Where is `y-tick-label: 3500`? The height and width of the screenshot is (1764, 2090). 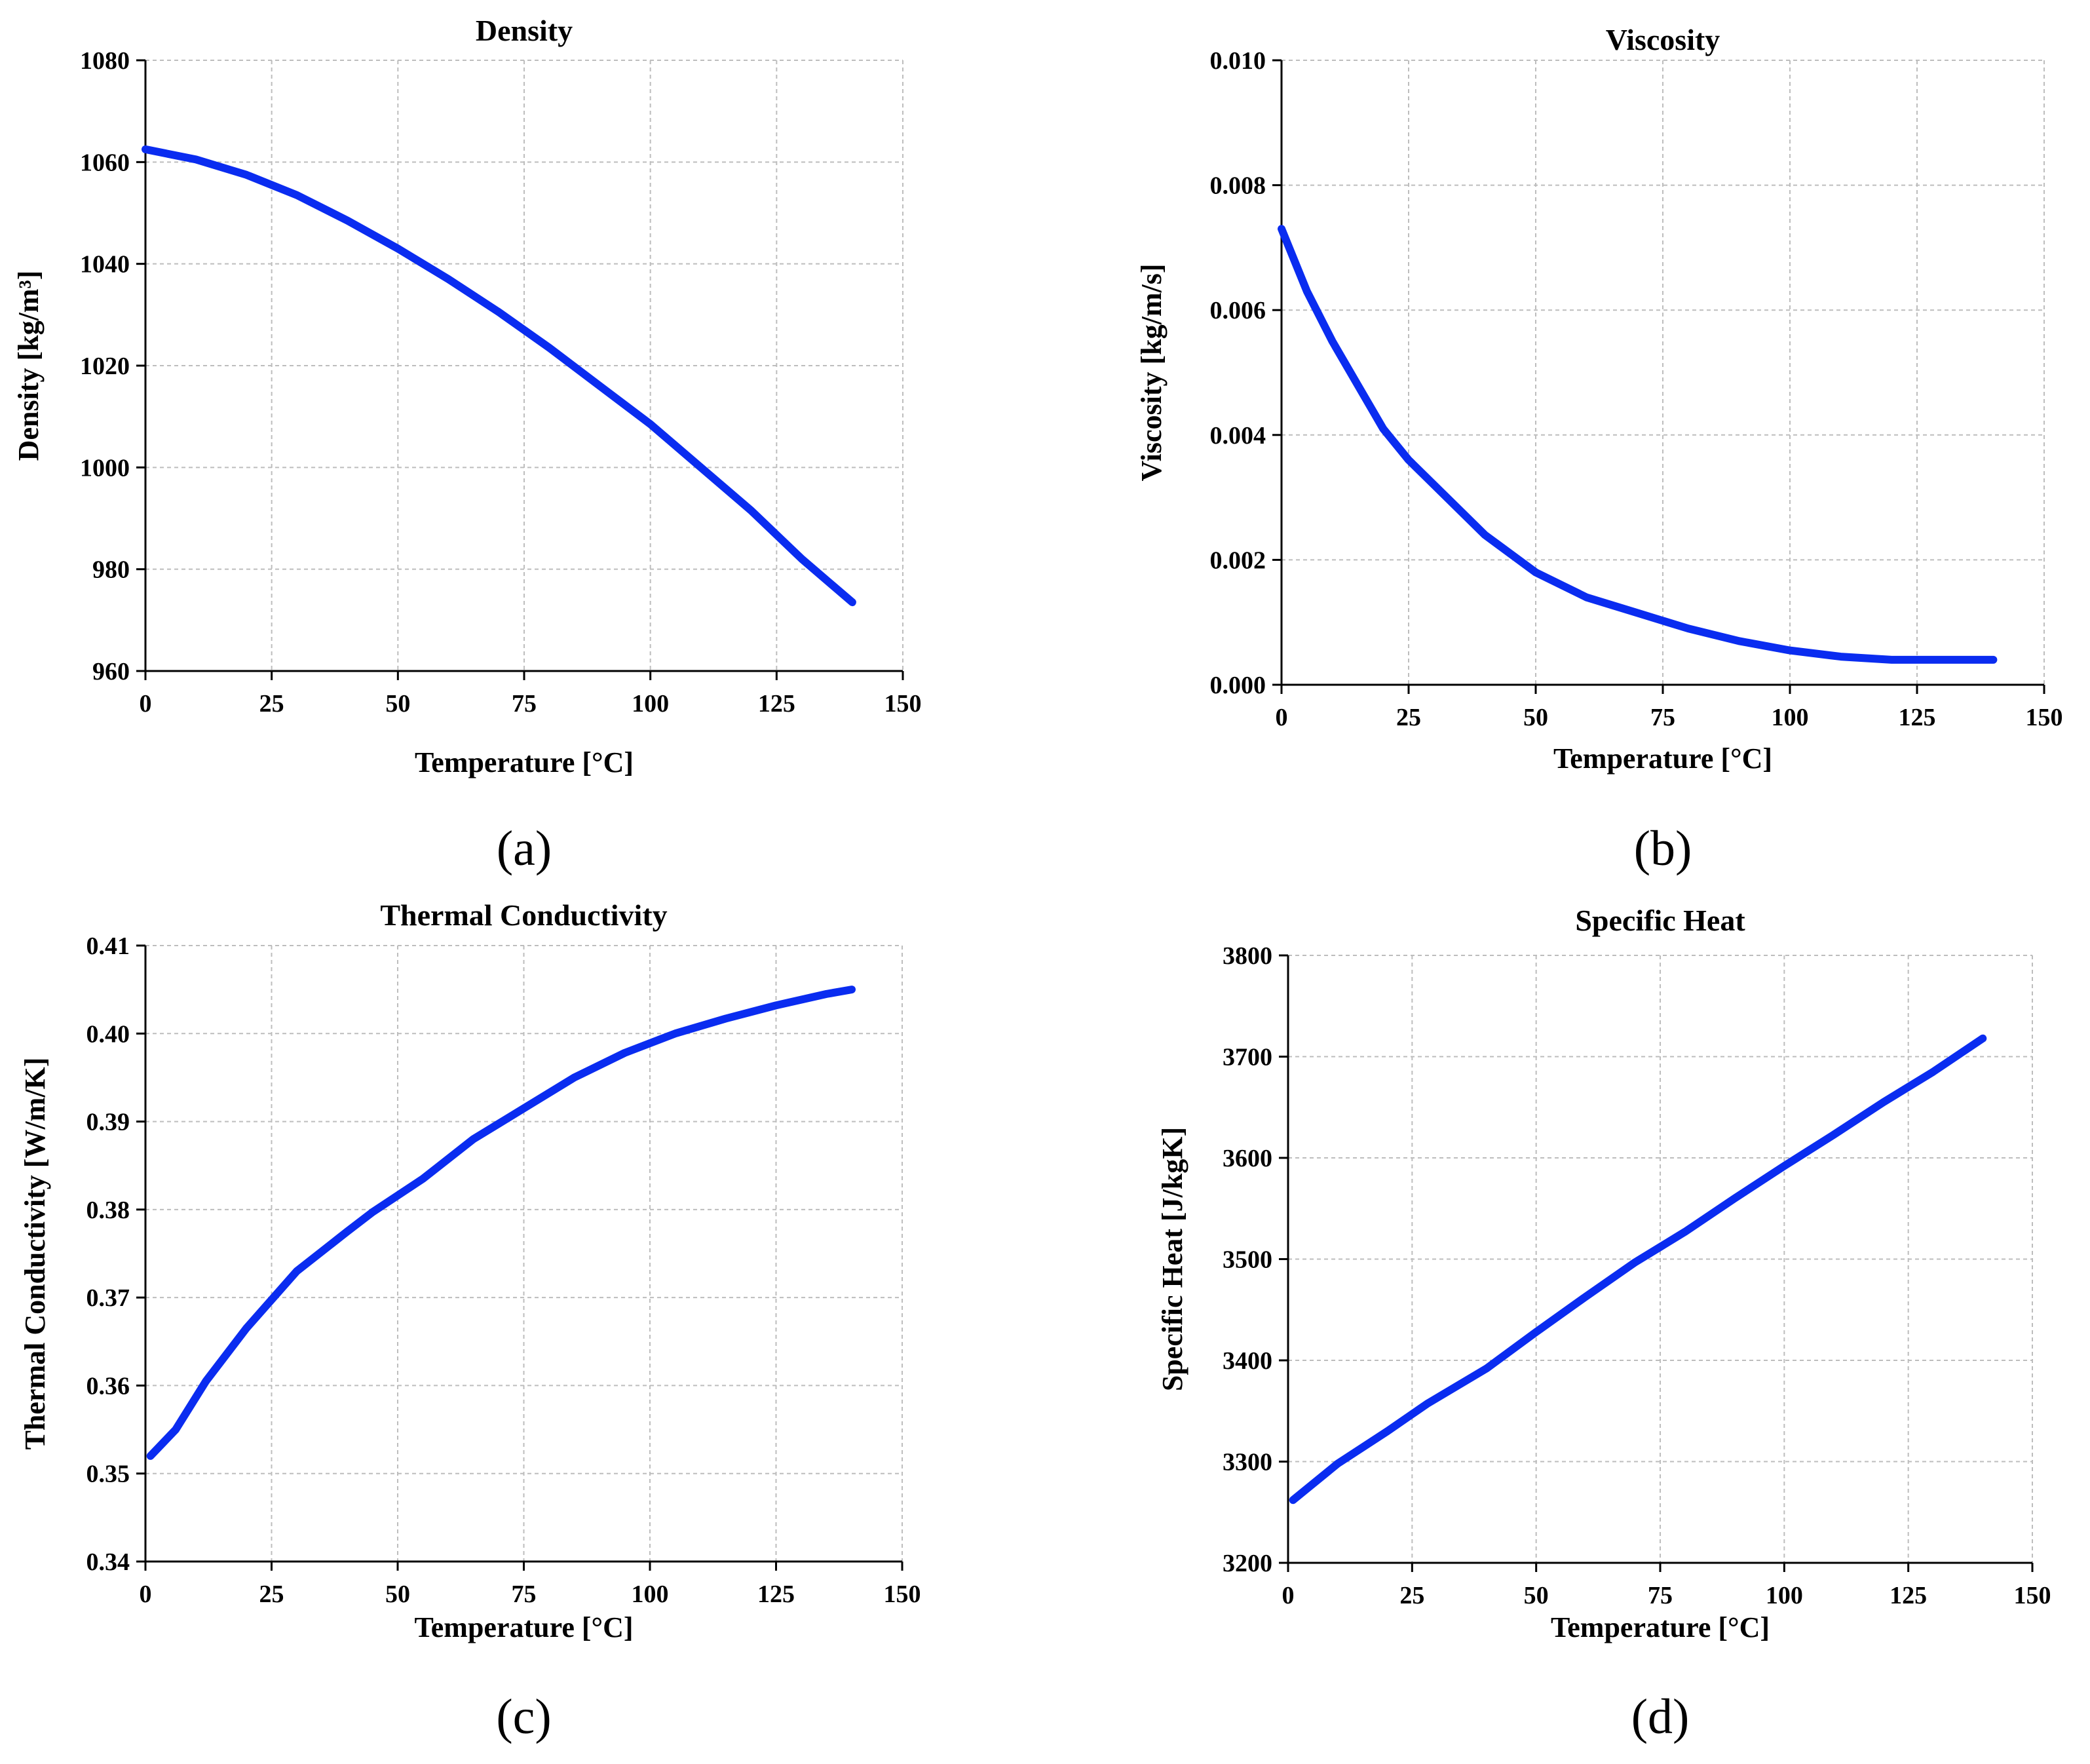 y-tick-label: 3500 is located at coordinates (1247, 1260).